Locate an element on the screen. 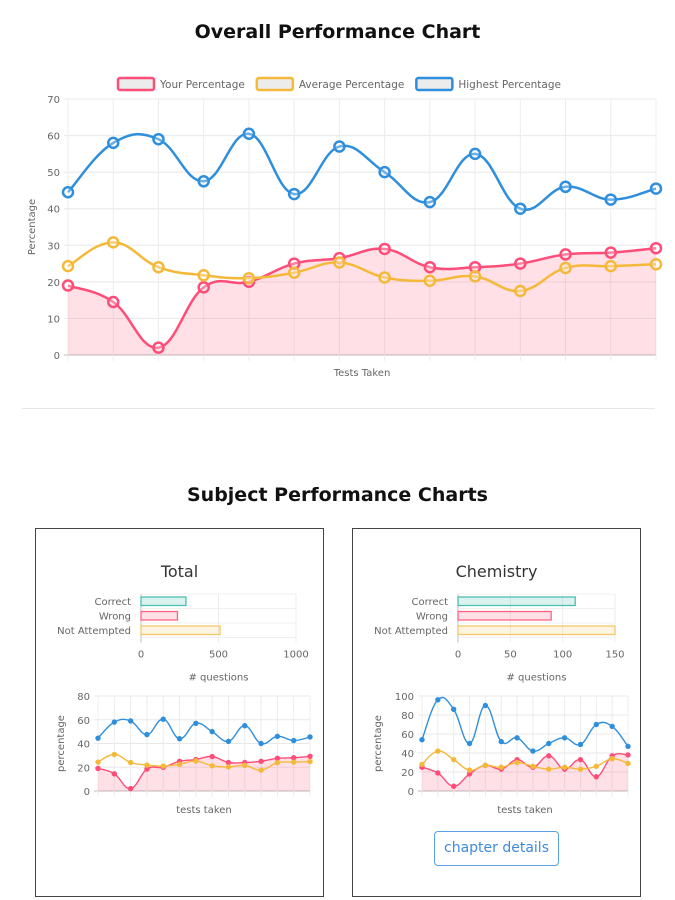  x-tick-label: 100 is located at coordinates (562, 655).